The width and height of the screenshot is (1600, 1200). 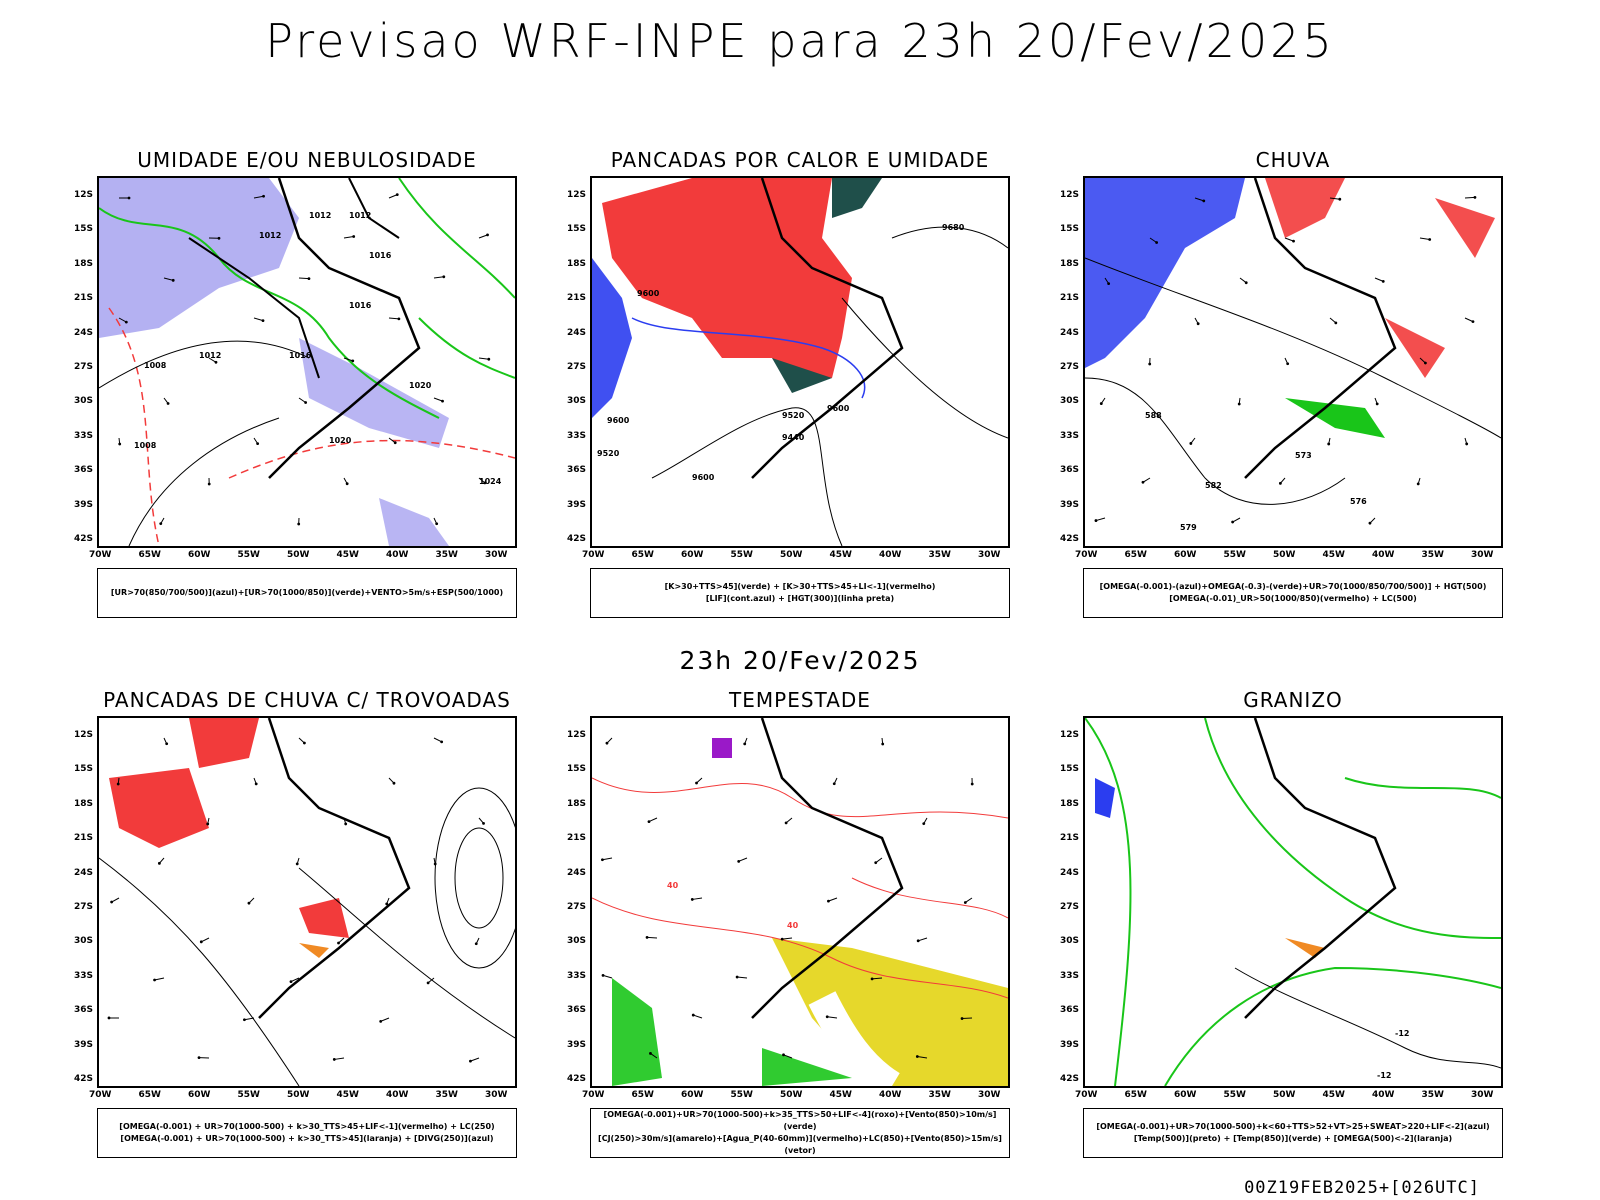 I want to click on panel-title: GRANIZO, so click(x=1293, y=700).